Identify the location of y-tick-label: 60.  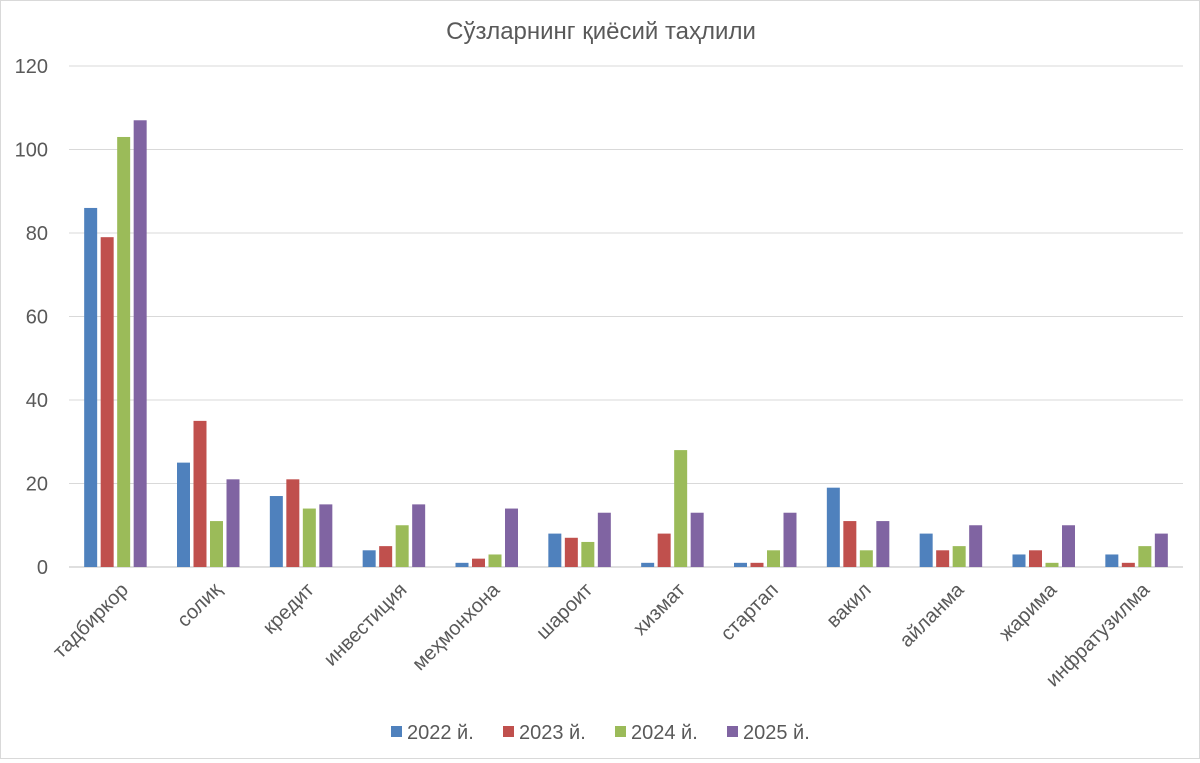
(37, 318).